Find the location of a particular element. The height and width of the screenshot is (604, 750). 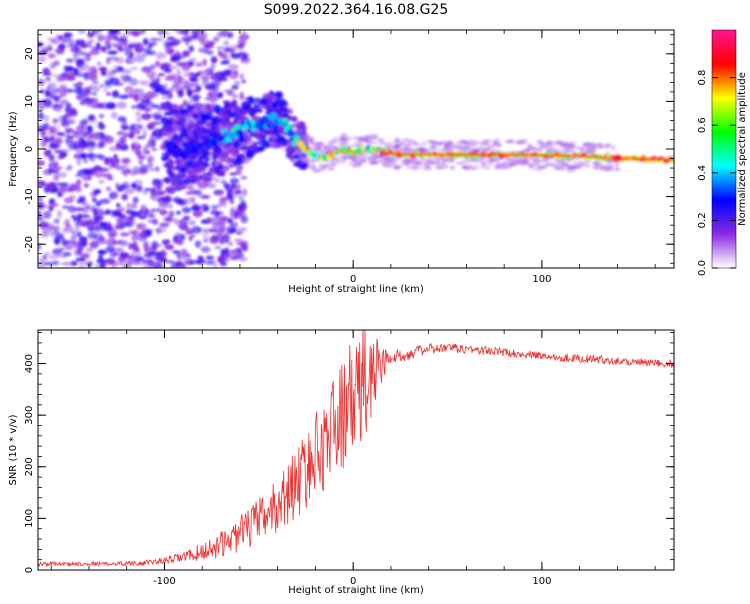

colorbar-tick-label: 0.4 is located at coordinates (702, 173).